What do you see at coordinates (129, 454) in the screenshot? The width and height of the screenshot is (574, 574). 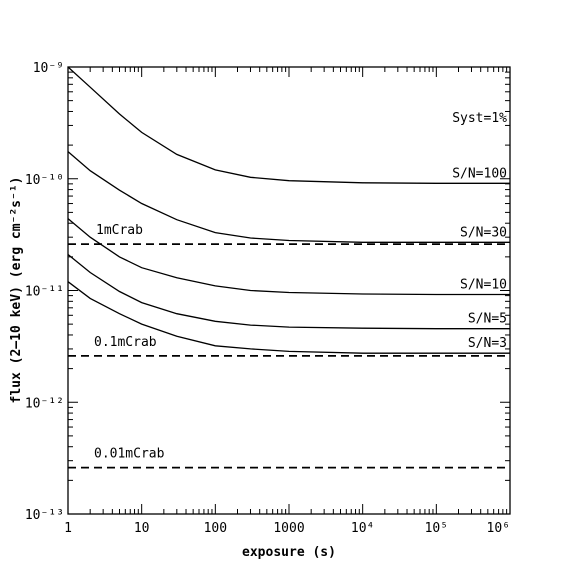 I see `reference-line-label: 0.01mCrab` at bounding box center [129, 454].